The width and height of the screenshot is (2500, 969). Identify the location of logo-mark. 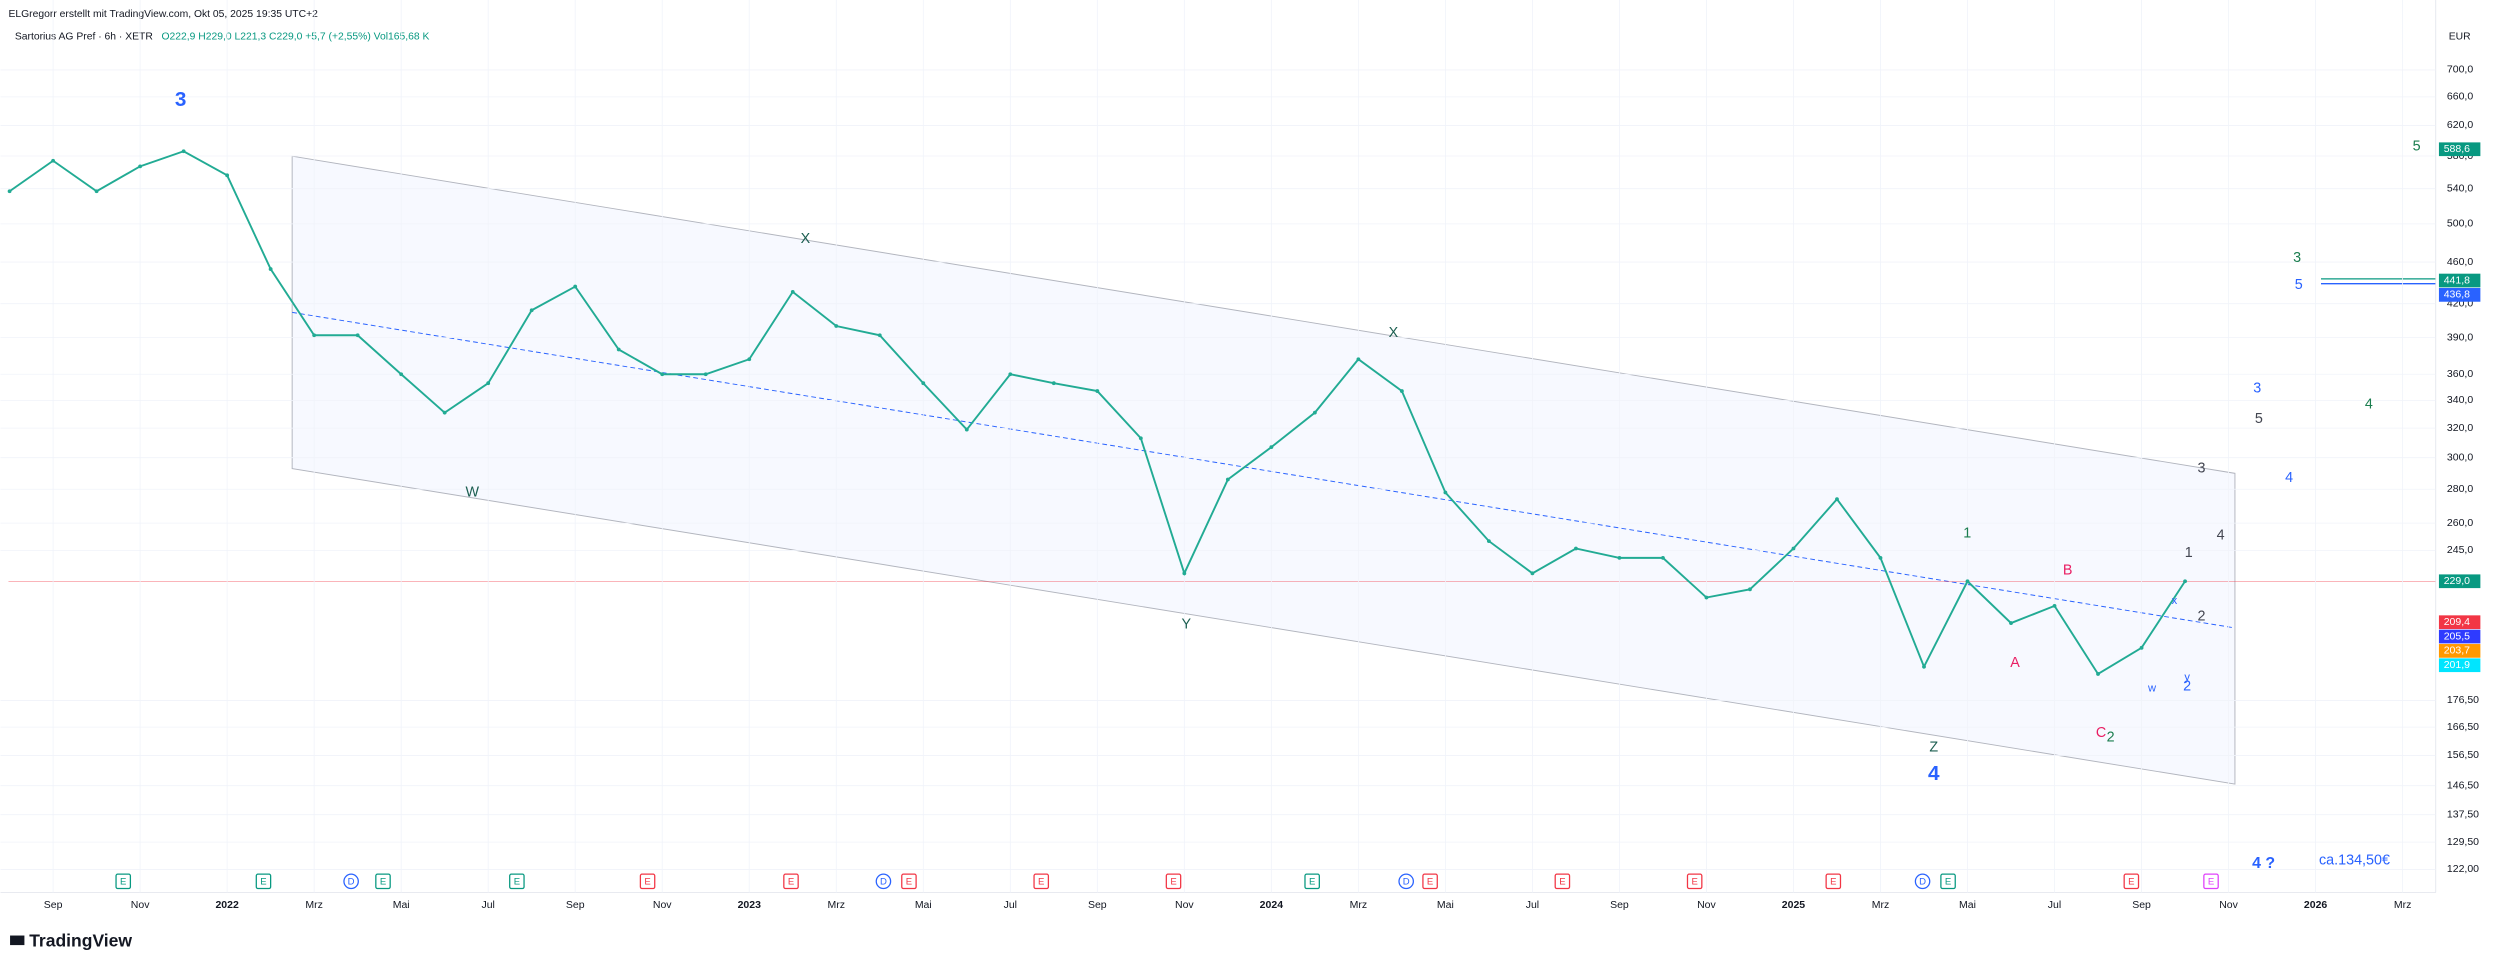
(17, 940).